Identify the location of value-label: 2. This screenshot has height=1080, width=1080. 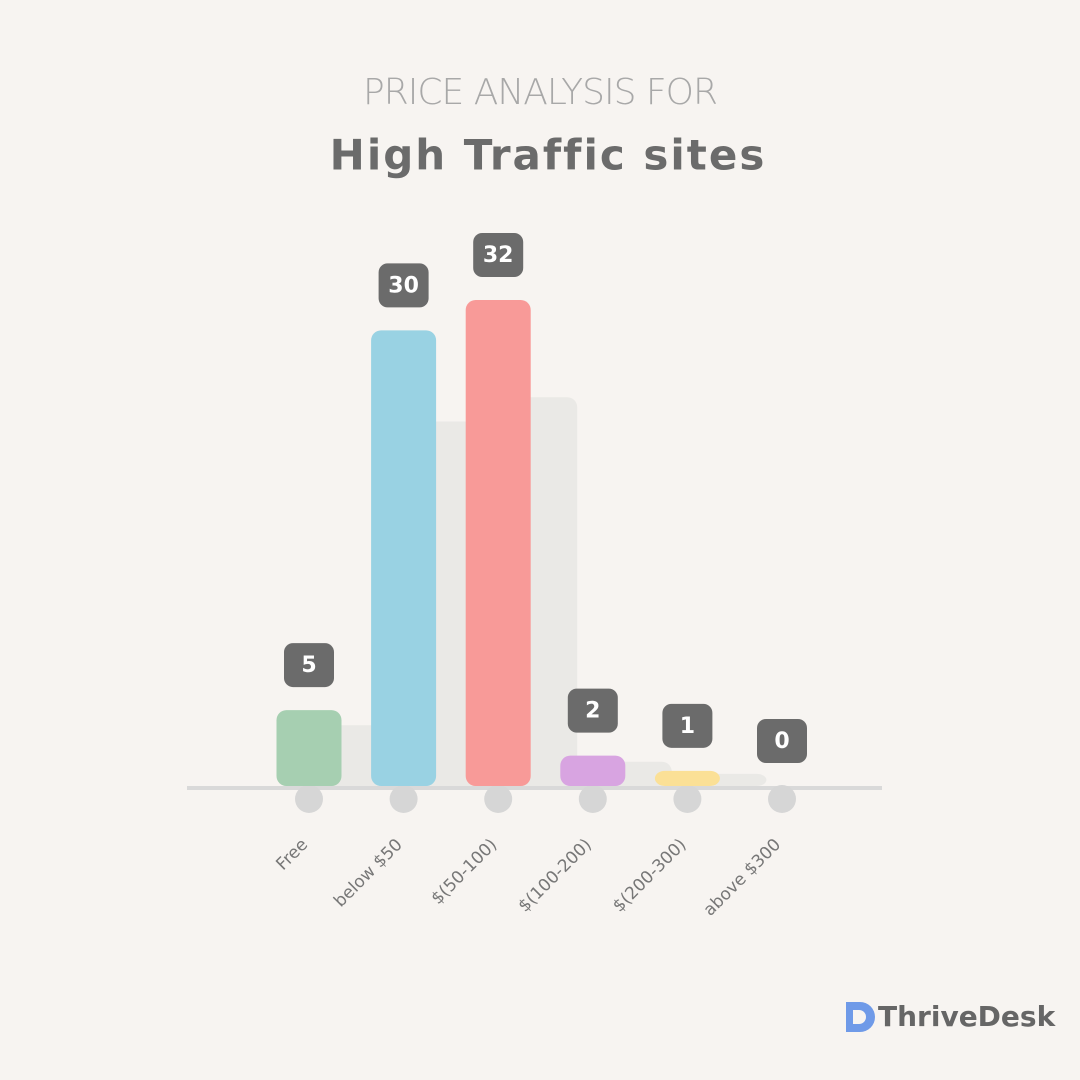
(592, 711).